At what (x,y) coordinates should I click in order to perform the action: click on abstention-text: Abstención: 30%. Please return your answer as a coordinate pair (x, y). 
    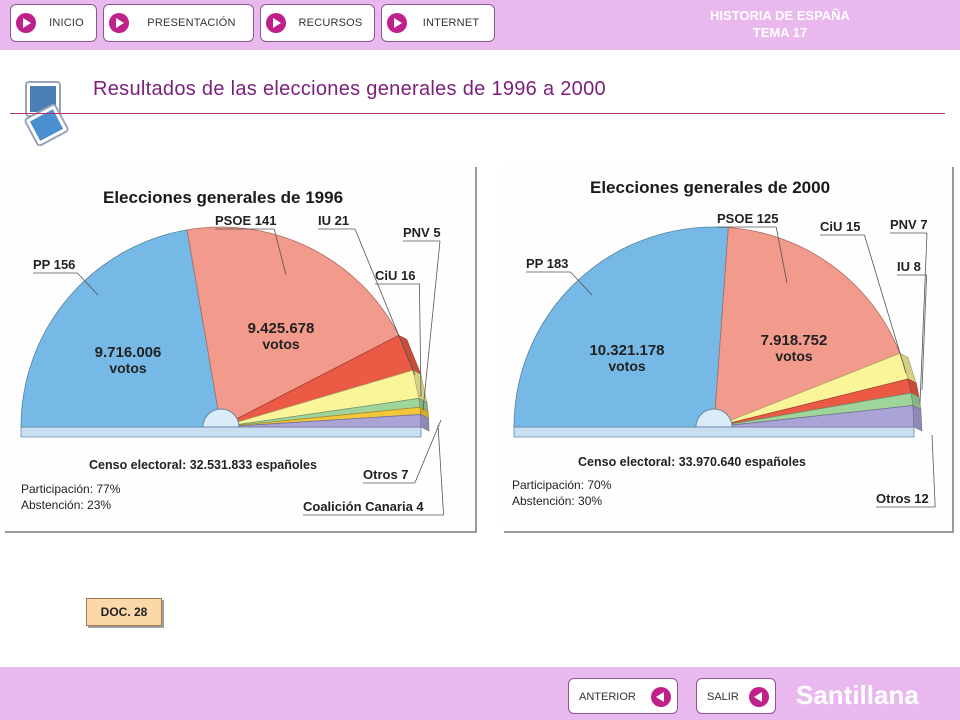
    Looking at the image, I should click on (557, 501).